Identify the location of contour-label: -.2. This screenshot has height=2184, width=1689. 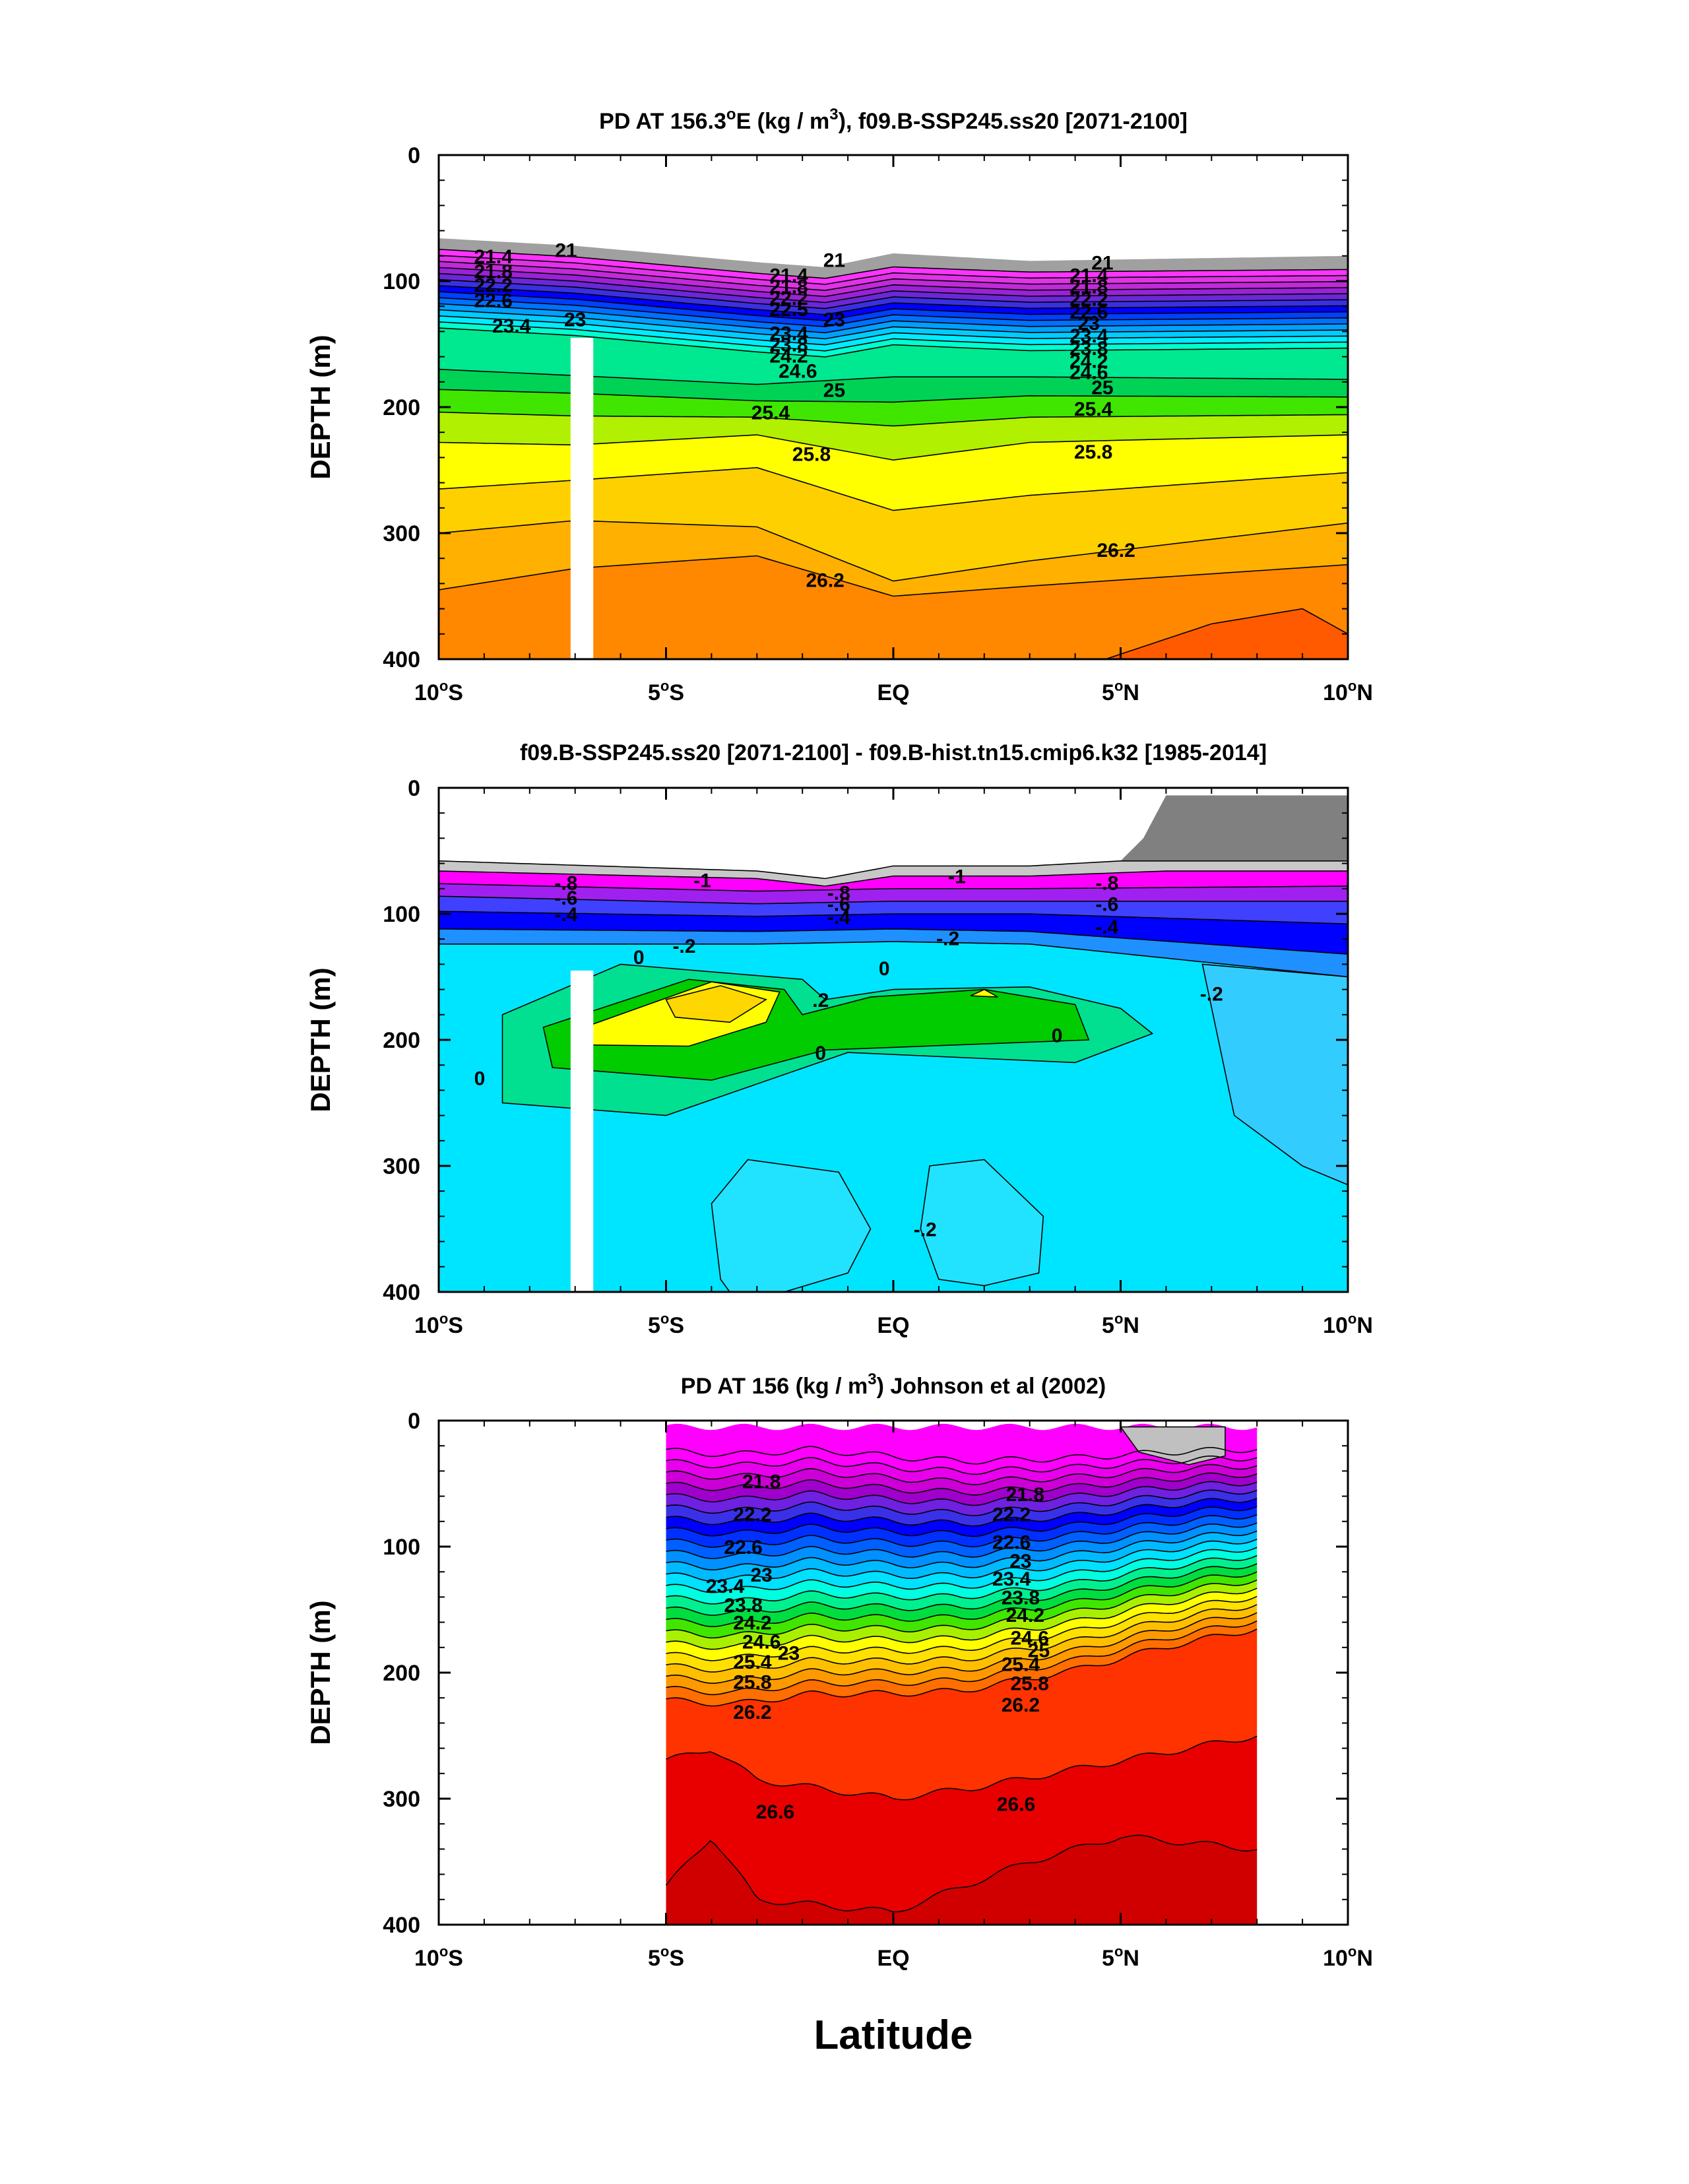
(684, 946).